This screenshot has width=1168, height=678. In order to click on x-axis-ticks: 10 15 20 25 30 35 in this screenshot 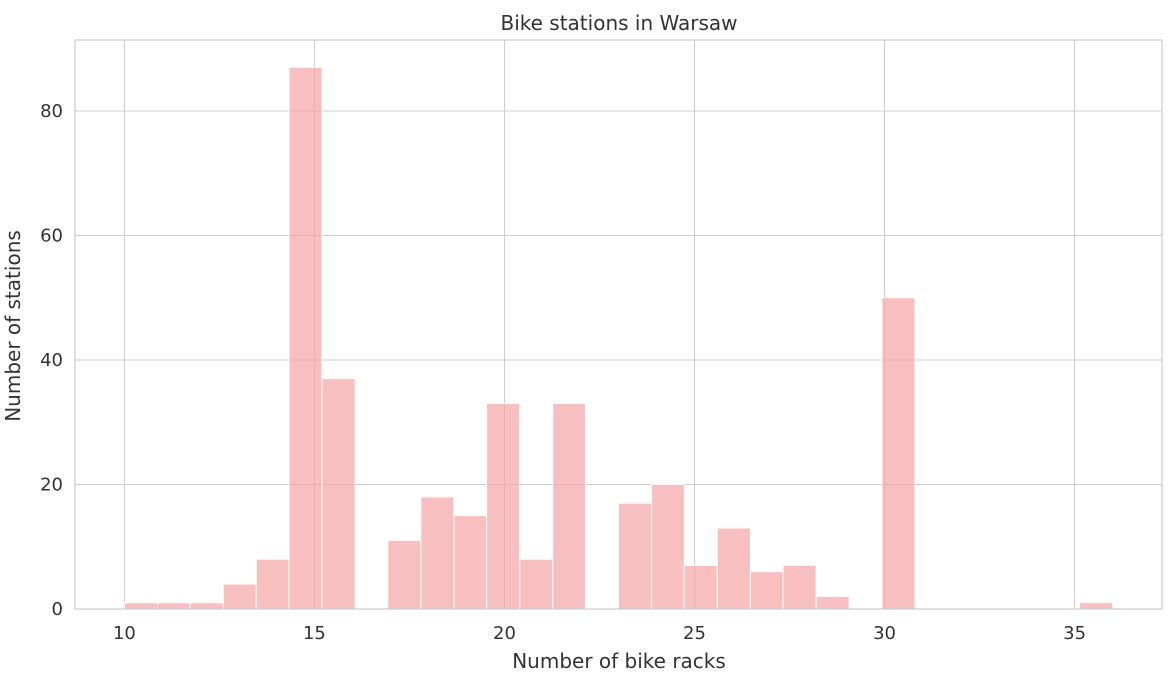, I will do `click(599, 633)`.